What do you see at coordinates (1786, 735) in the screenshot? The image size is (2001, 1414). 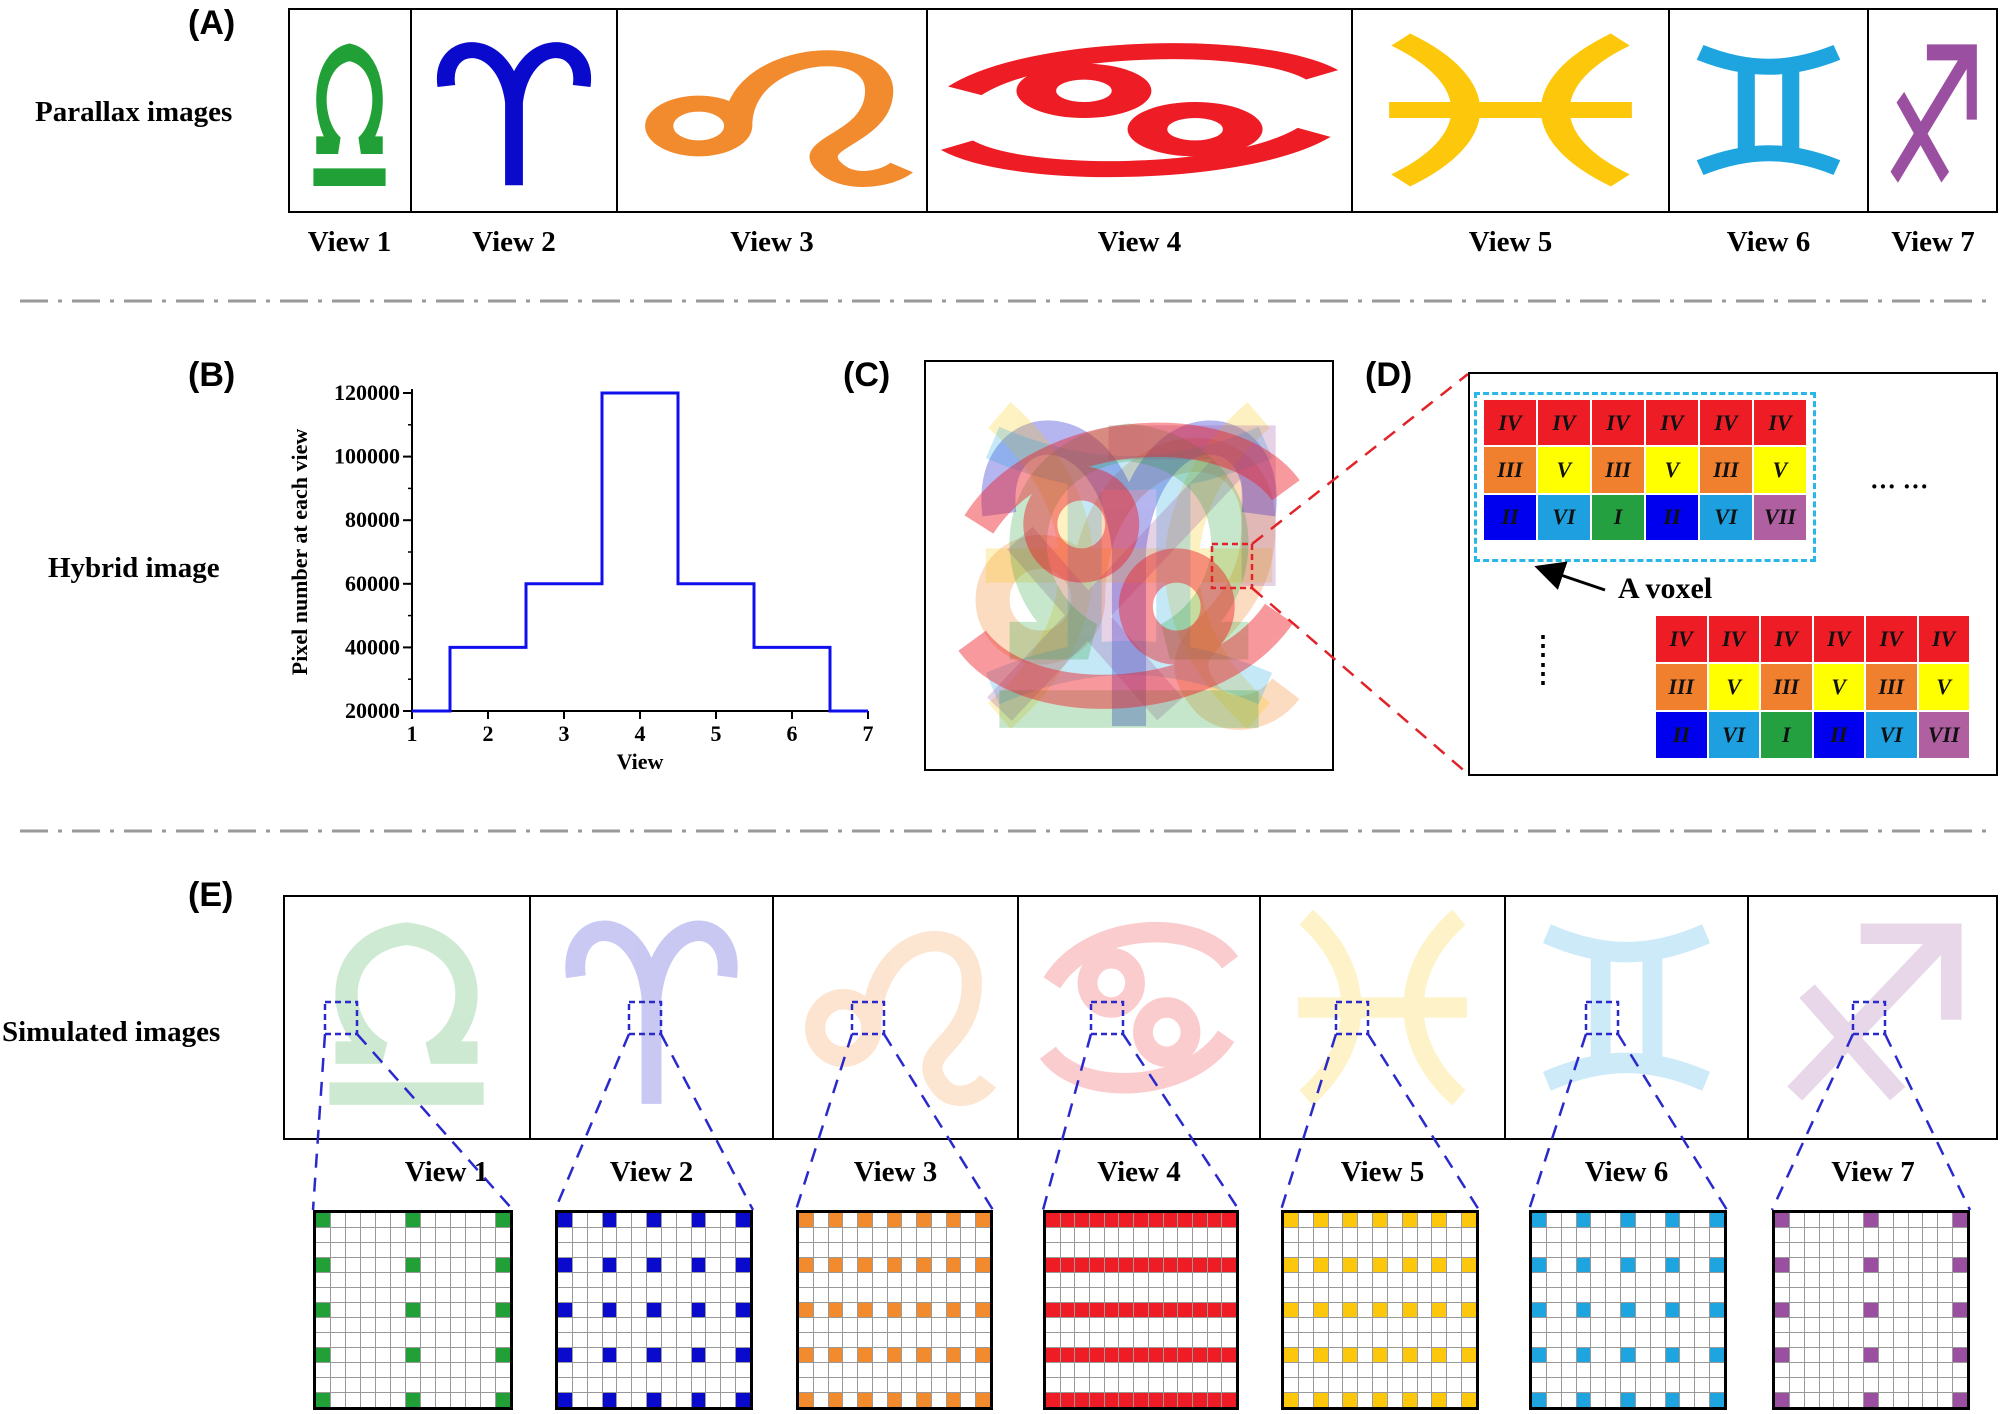 I see `sub-pixel: I` at bounding box center [1786, 735].